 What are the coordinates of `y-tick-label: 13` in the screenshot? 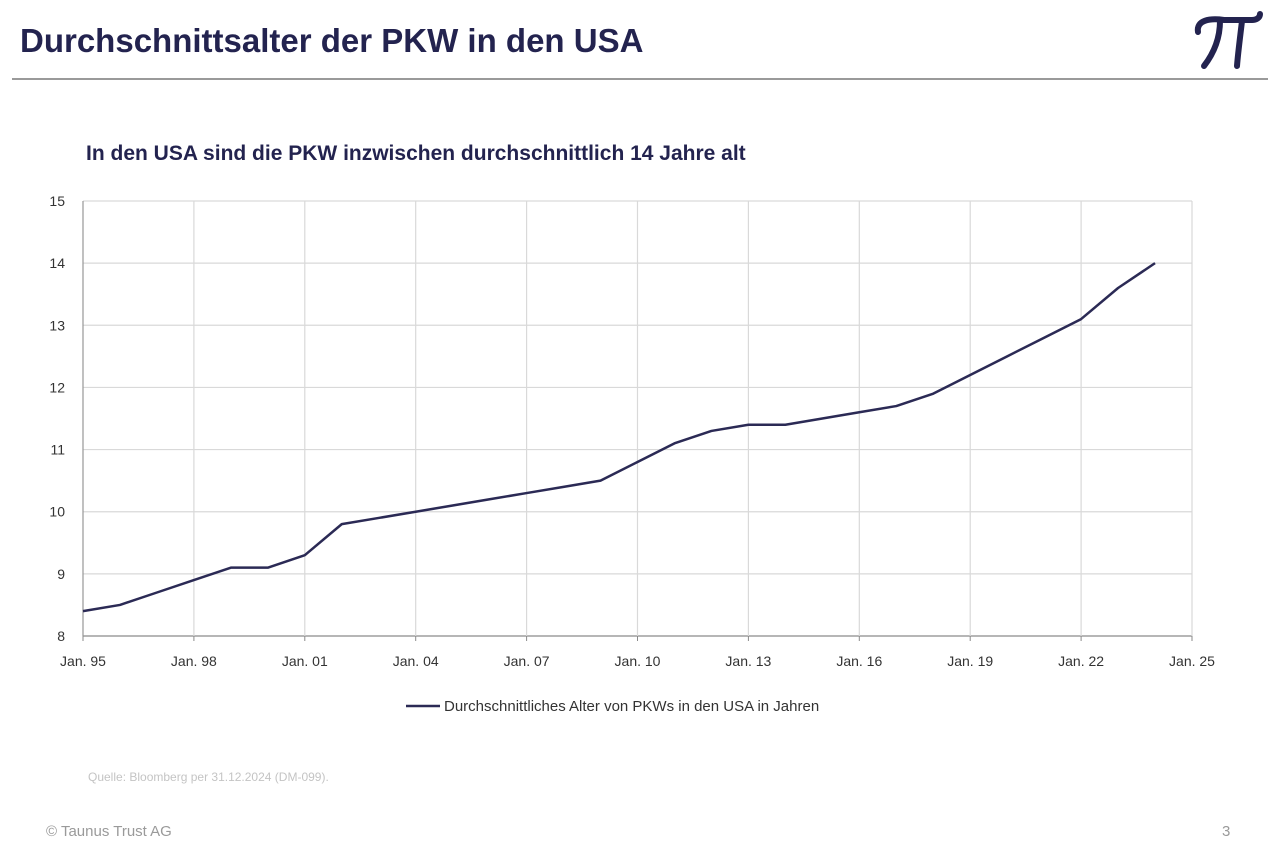 It's located at (57, 325).